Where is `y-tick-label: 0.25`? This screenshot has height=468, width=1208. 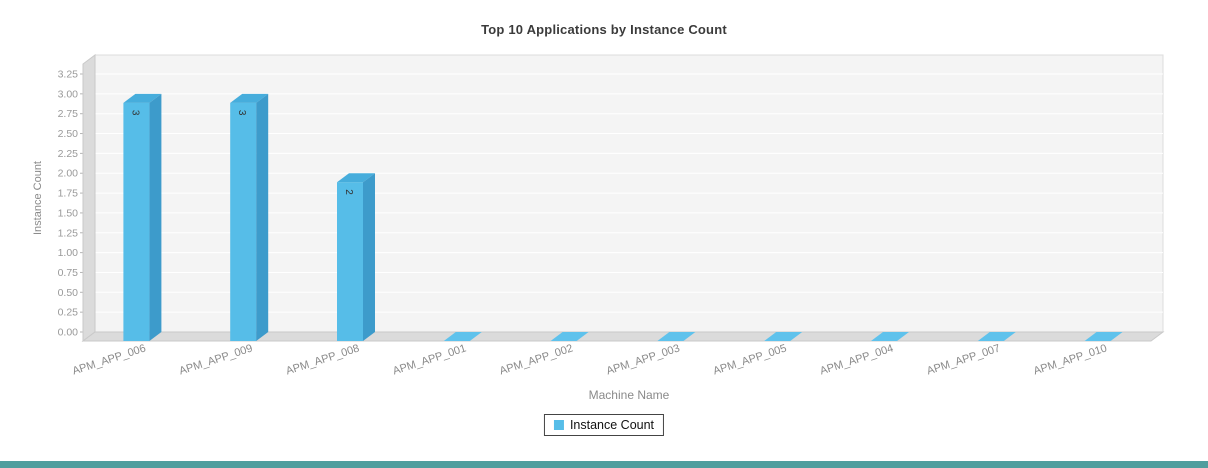 y-tick-label: 0.25 is located at coordinates (68, 313).